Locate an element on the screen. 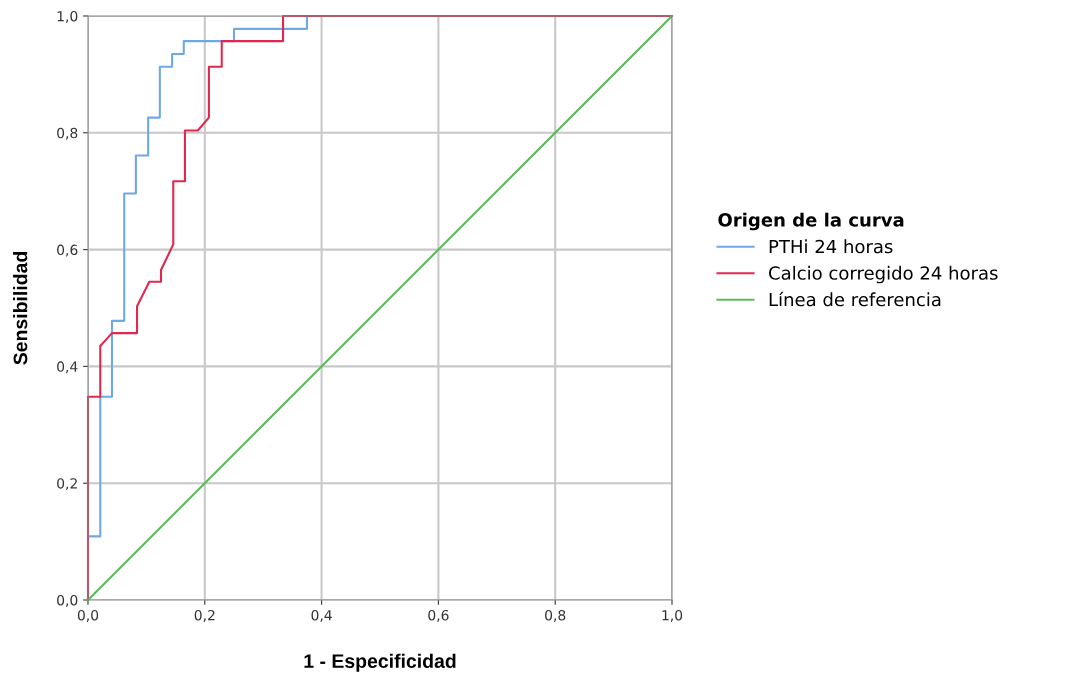 The height and width of the screenshot is (680, 1086). x-tick-label: 1,0 is located at coordinates (672, 615).